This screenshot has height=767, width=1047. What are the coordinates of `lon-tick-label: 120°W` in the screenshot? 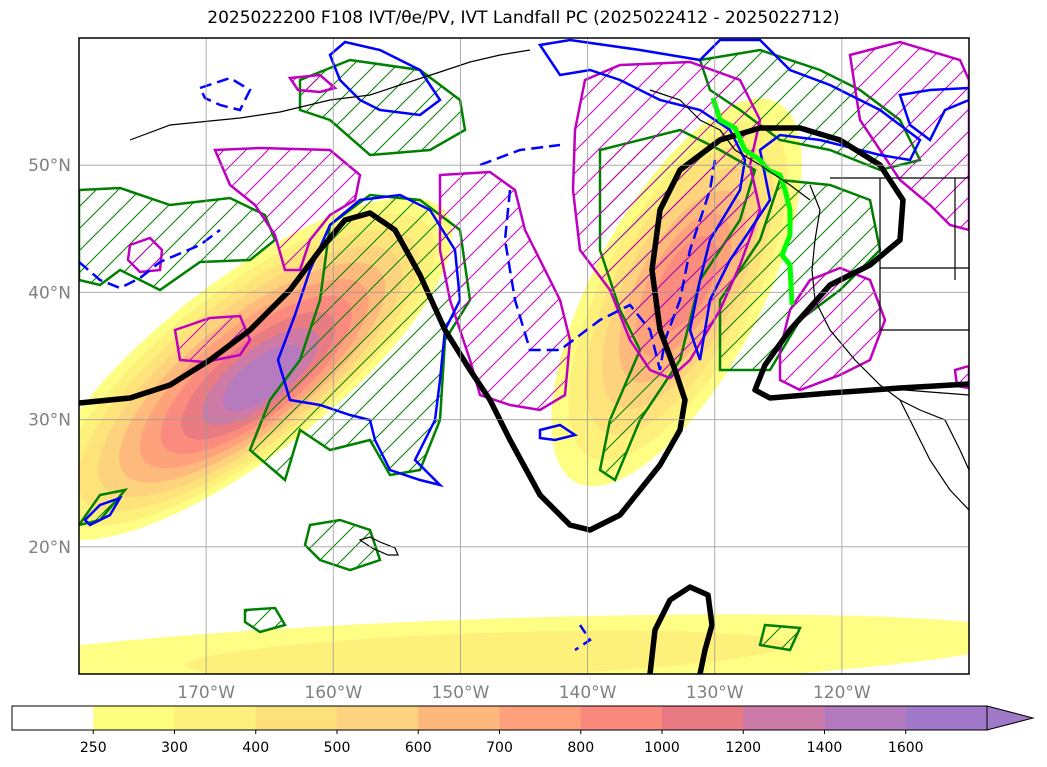 It's located at (842, 693).